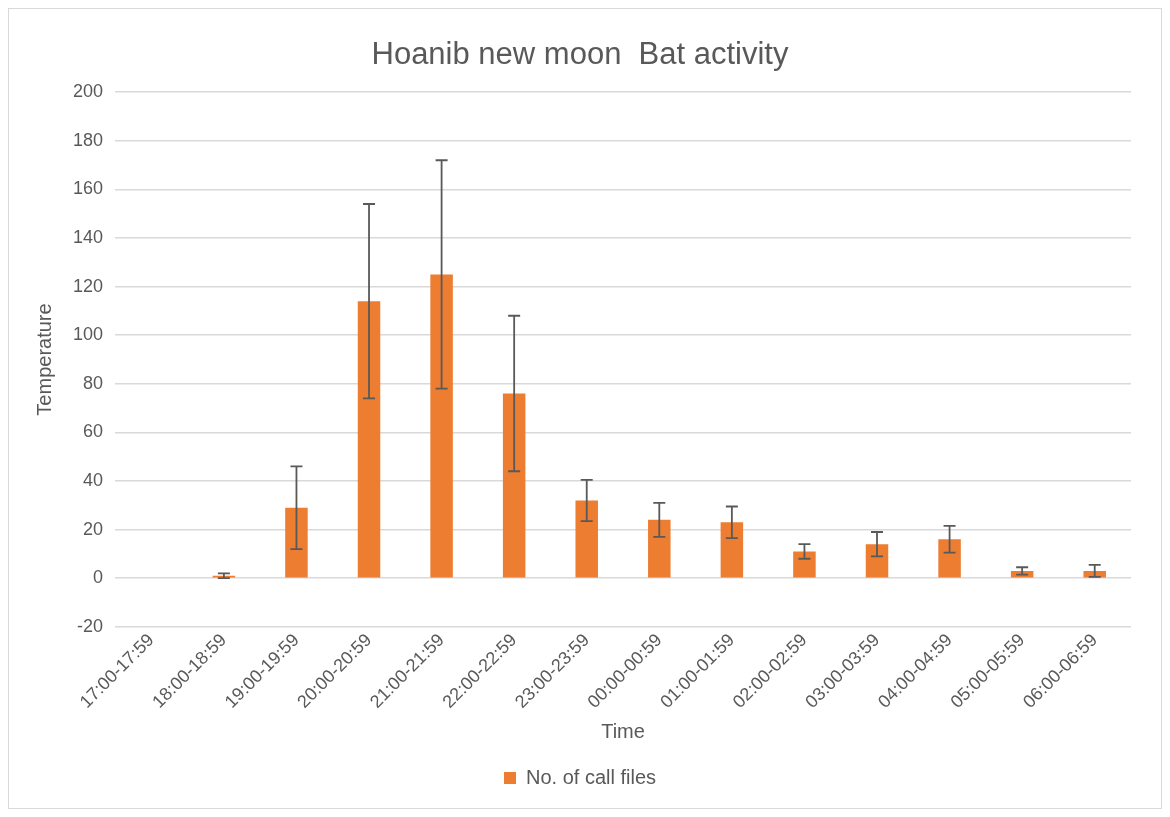 This screenshot has height=817, width=1170. I want to click on y-tick-label: 120, so click(88, 285).